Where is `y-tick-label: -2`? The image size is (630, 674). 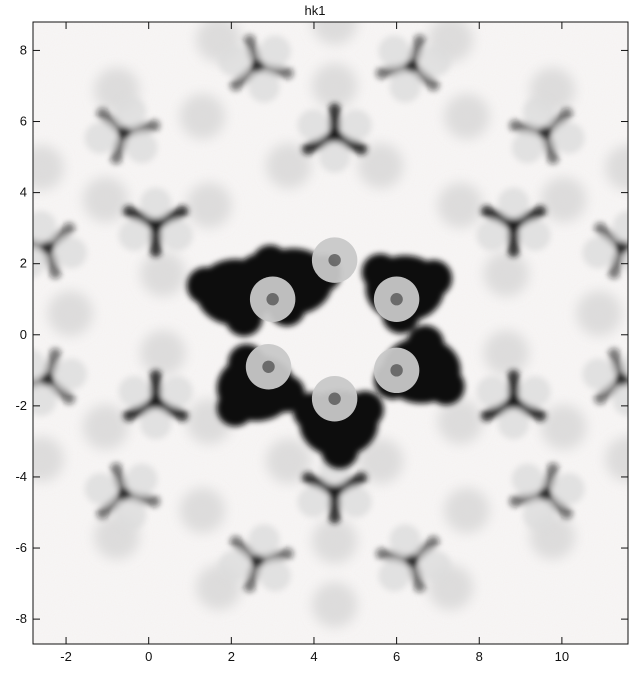 y-tick-label: -2 is located at coordinates (21, 405).